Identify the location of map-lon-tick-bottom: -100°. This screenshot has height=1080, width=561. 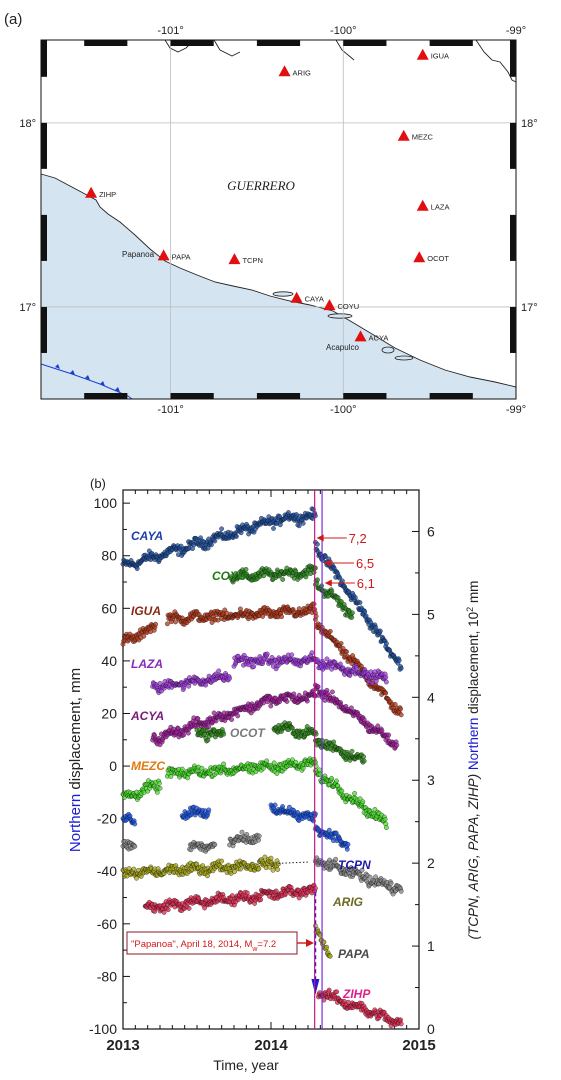
(343, 410).